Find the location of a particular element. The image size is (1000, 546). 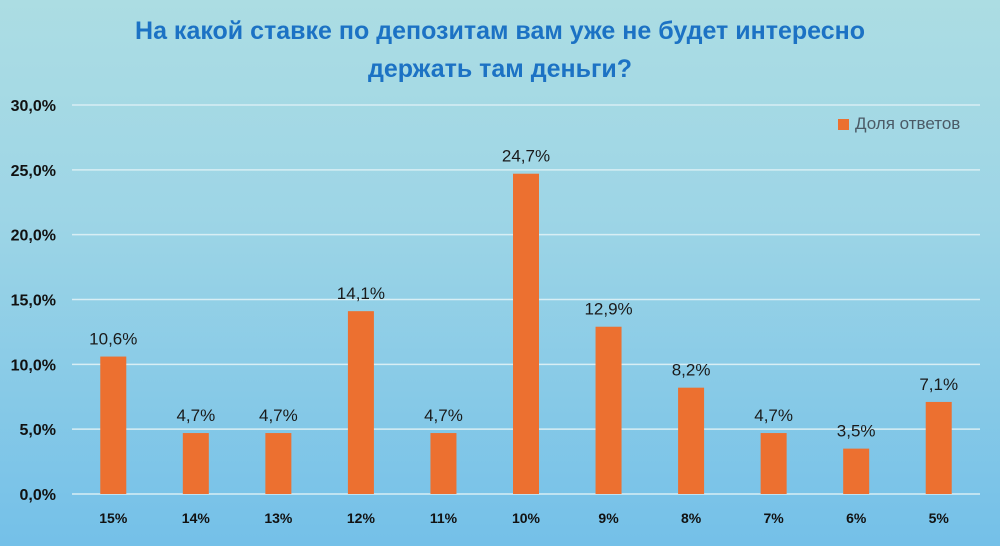

y-tick-label: 25,0% is located at coordinates (33, 171).